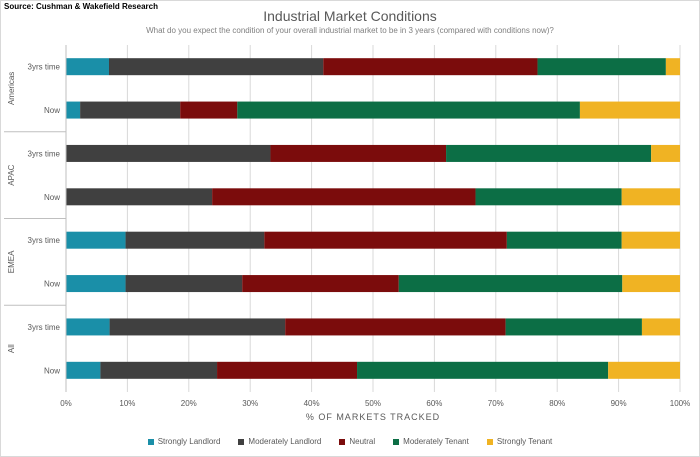 The height and width of the screenshot is (457, 700). Describe the element at coordinates (11, 174) in the screenshot. I see `group-label: APAC` at that location.